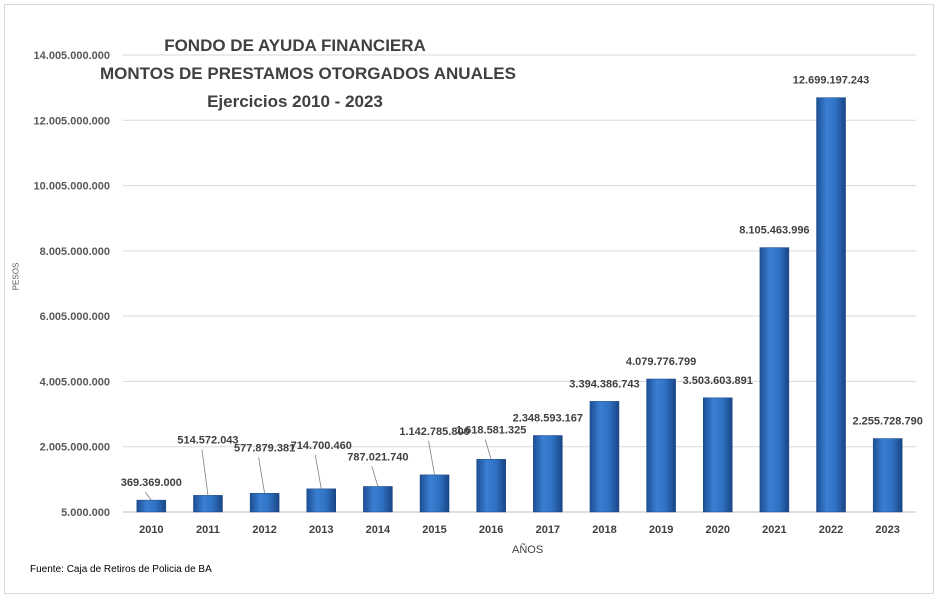 The height and width of the screenshot is (600, 940). Describe the element at coordinates (85, 513) in the screenshot. I see `y-tick-label: 5.000.000` at that location.